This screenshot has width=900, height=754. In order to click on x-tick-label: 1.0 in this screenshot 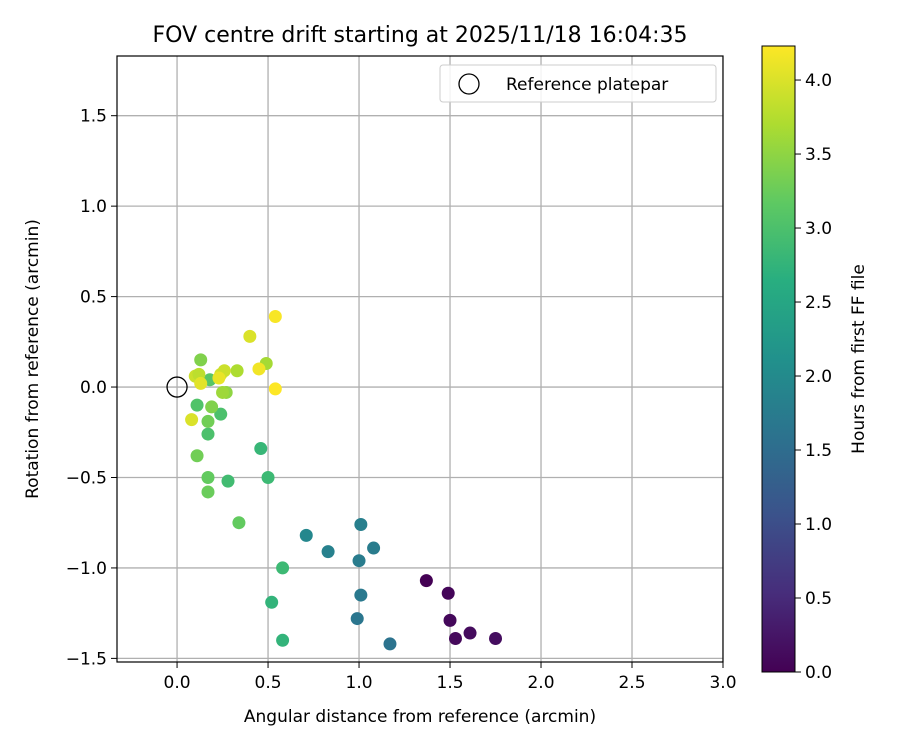, I will do `click(359, 683)`.